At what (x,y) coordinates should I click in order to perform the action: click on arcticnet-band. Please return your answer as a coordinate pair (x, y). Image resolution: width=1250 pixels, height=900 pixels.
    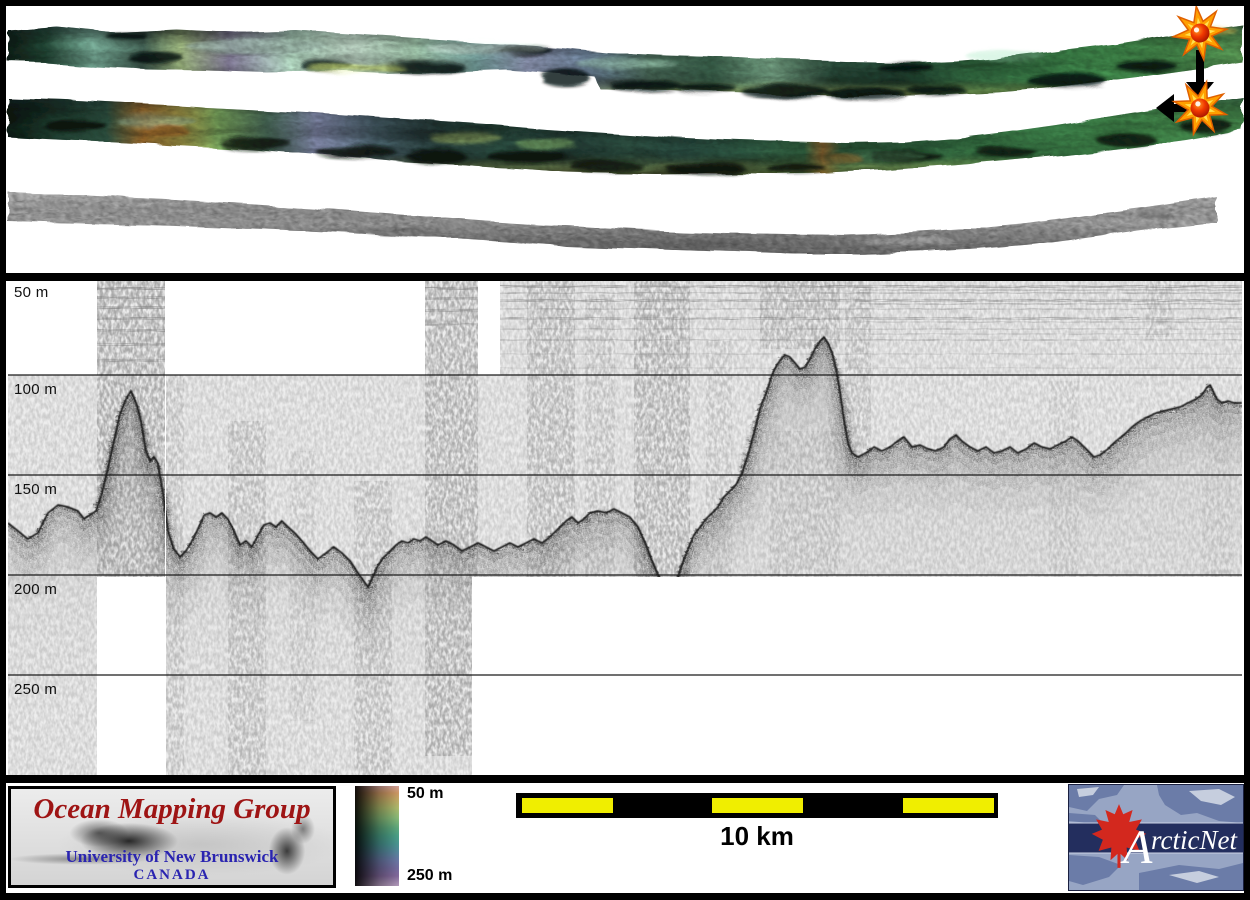
    Looking at the image, I should click on (1156, 838).